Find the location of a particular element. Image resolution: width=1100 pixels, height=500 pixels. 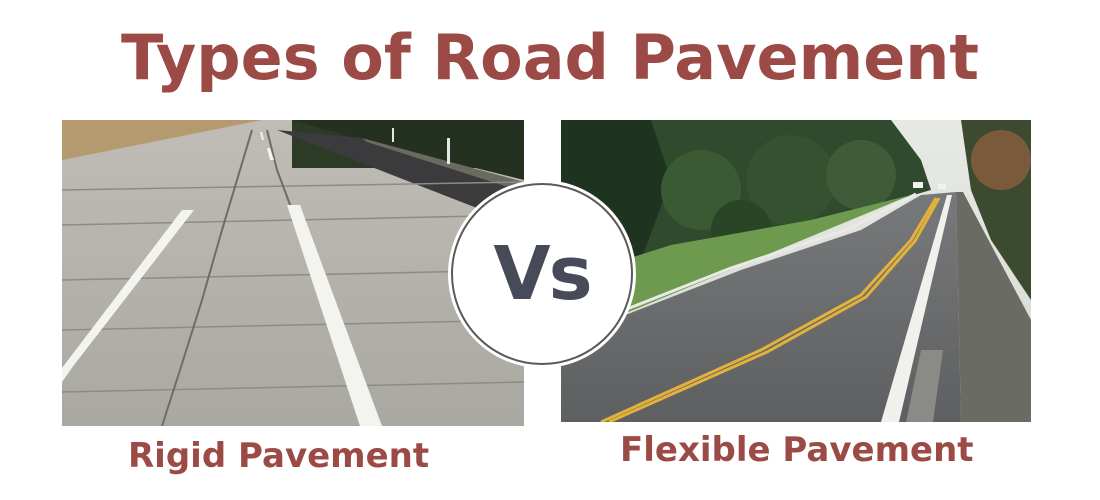

versus-badge: Vs is located at coordinates (542, 274).